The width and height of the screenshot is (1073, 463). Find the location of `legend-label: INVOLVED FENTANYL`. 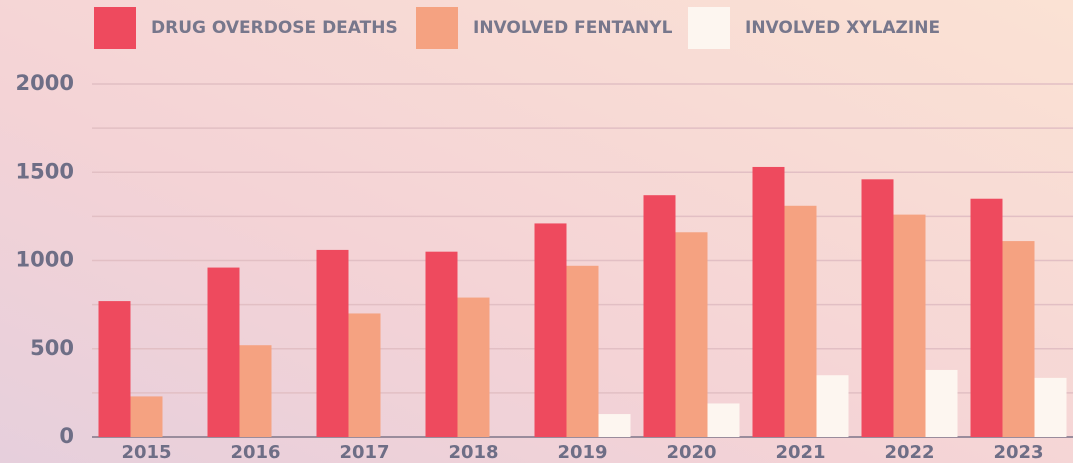

legend-label: INVOLVED FENTANYL is located at coordinates (573, 28).